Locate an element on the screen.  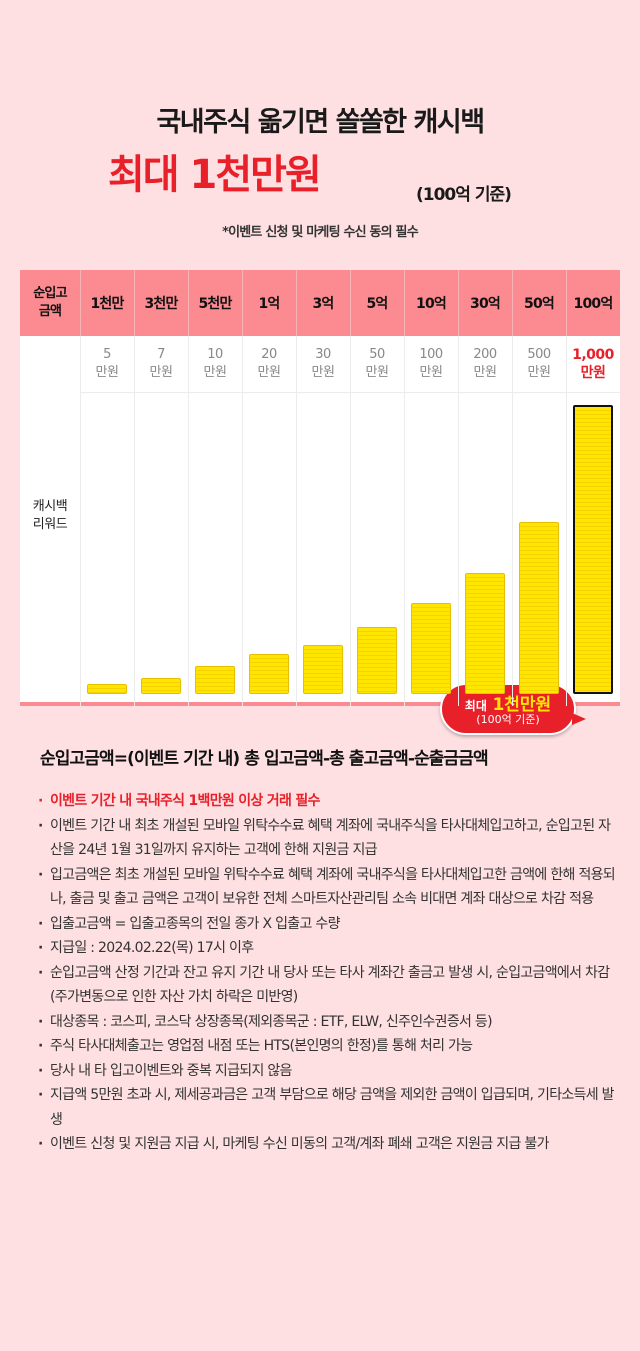
data-label-1: 7 만원 is located at coordinates (161, 363).